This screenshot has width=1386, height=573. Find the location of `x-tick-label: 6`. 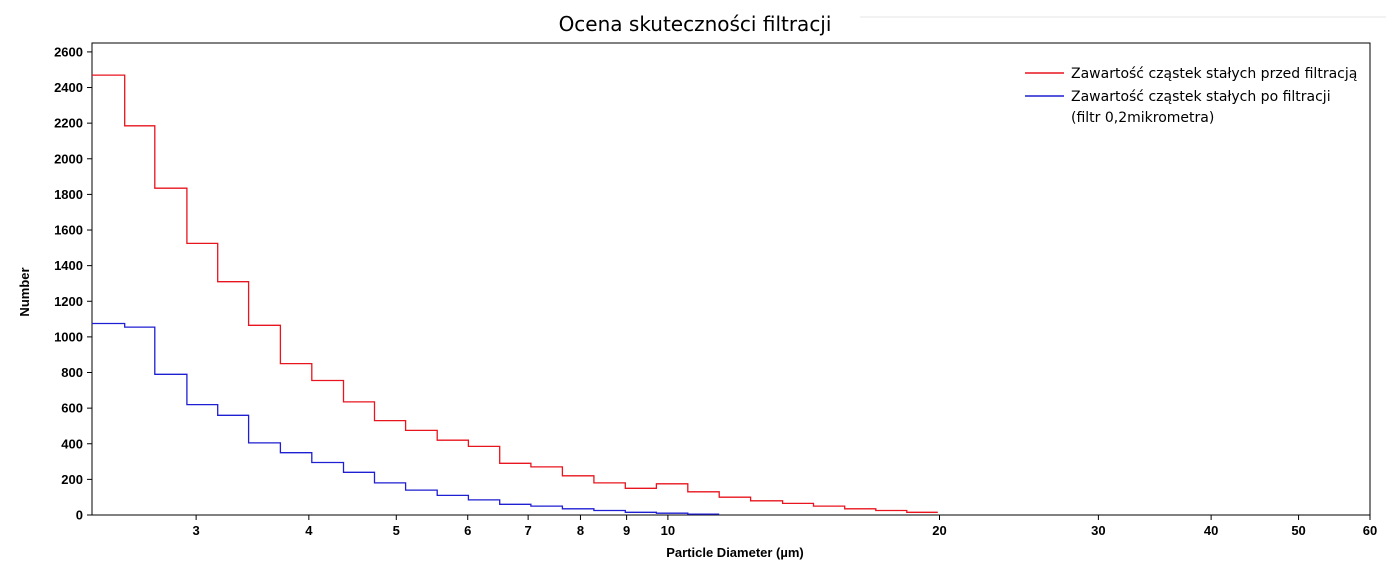

x-tick-label: 6 is located at coordinates (467, 530).